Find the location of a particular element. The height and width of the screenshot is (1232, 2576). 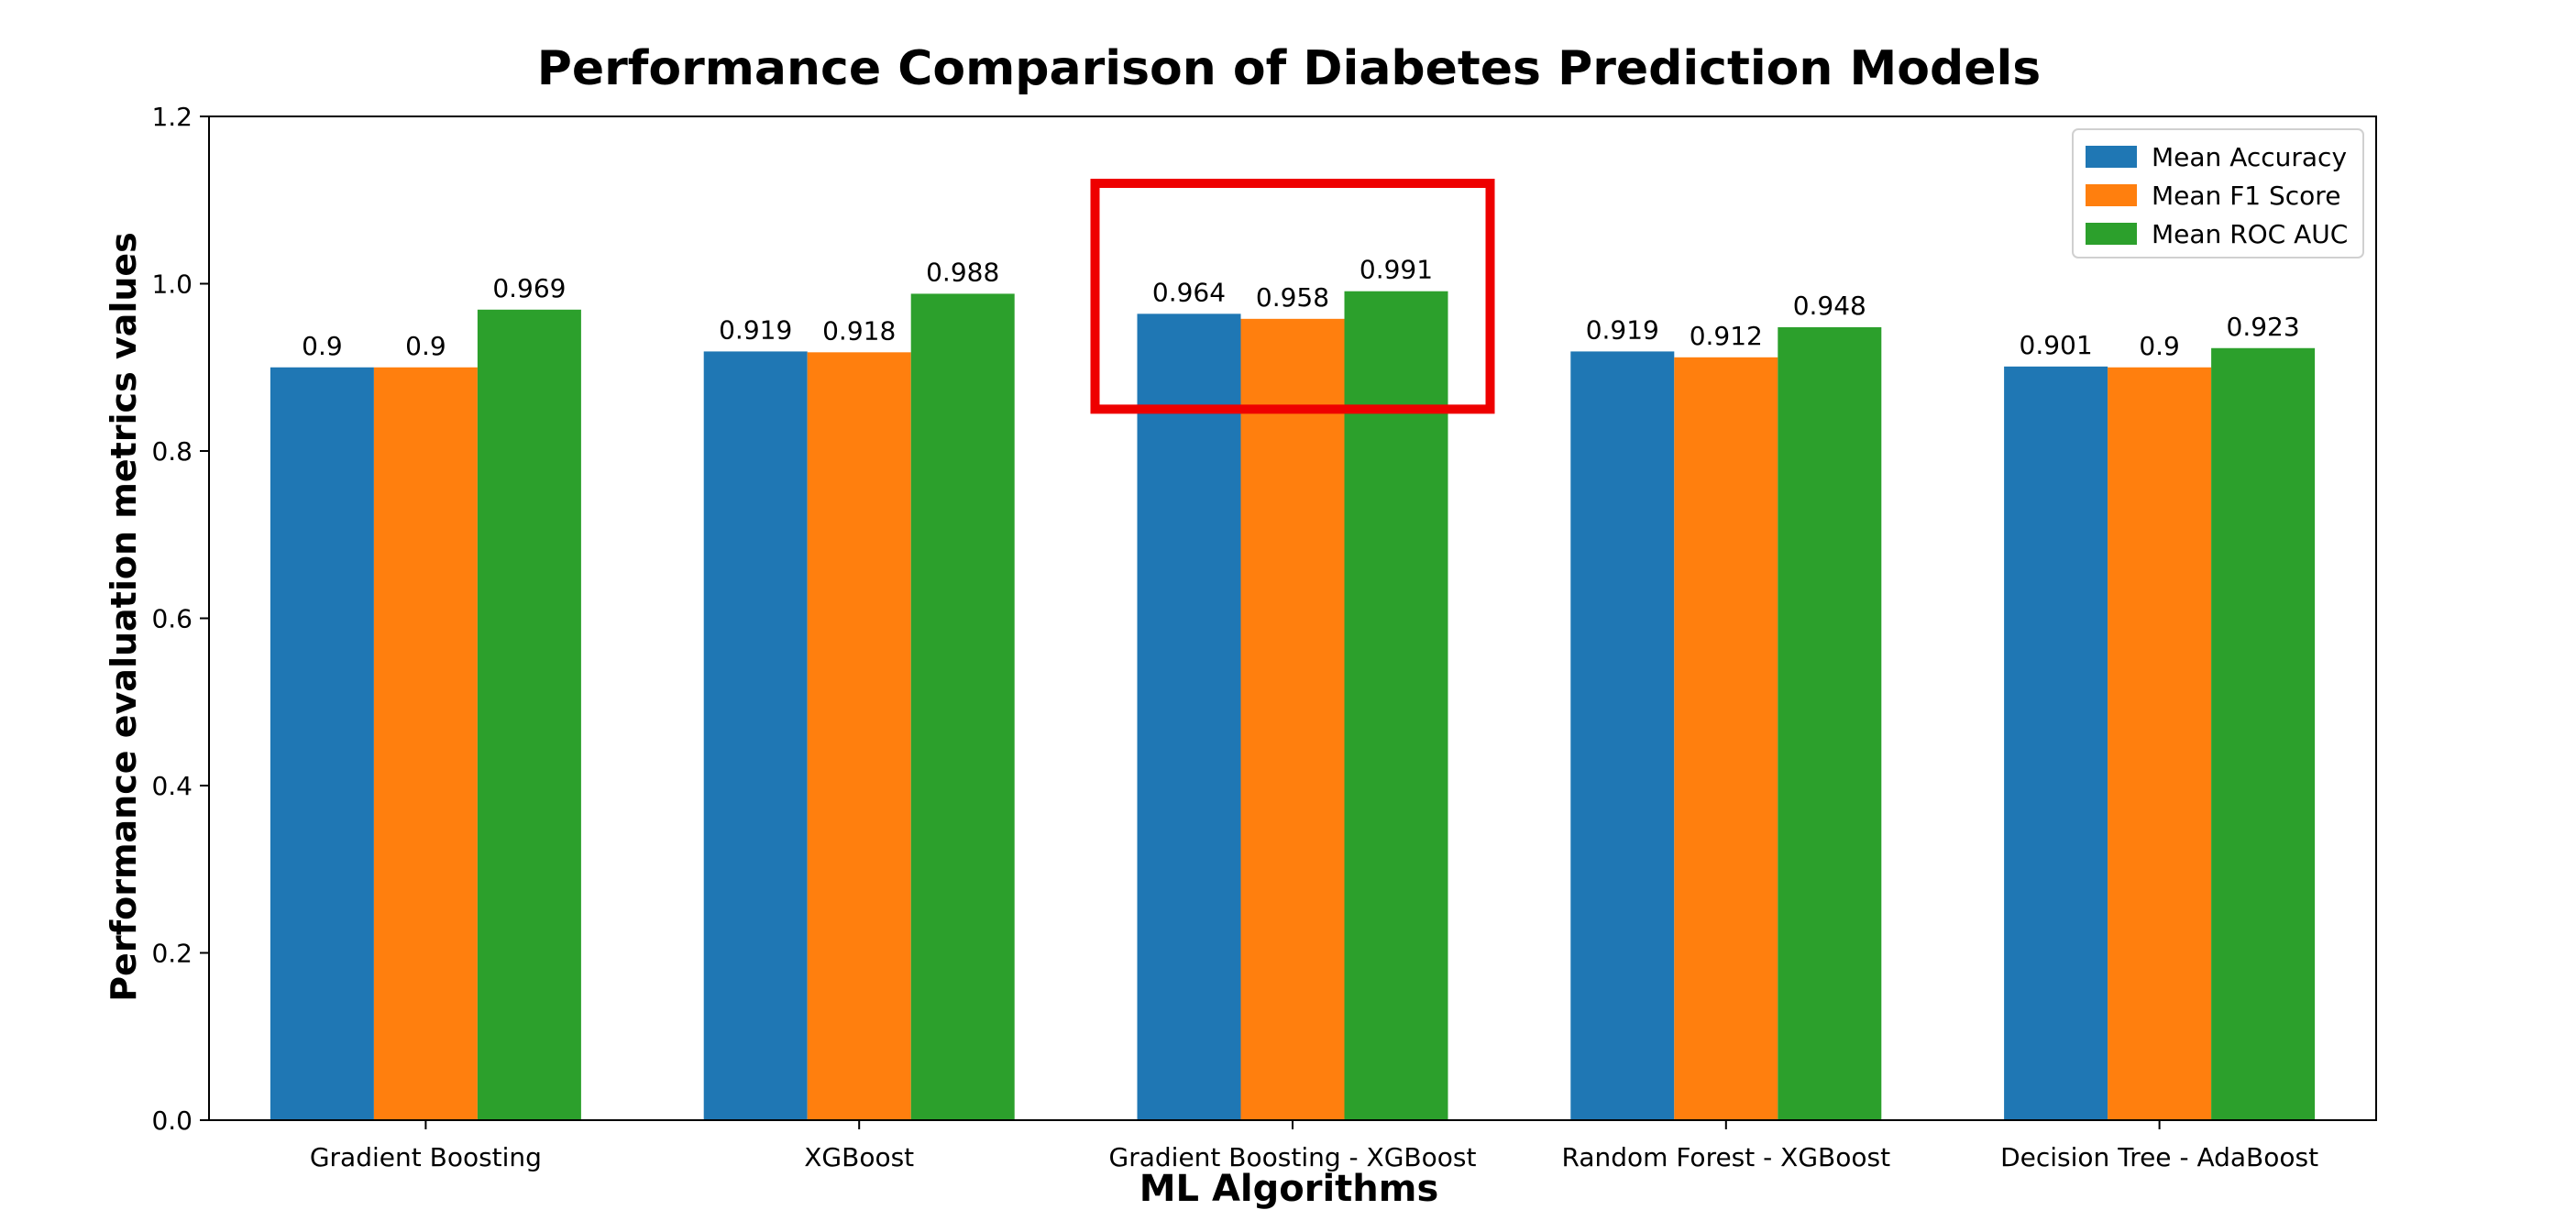

y-tick-label: 0.6 is located at coordinates (172, 619).